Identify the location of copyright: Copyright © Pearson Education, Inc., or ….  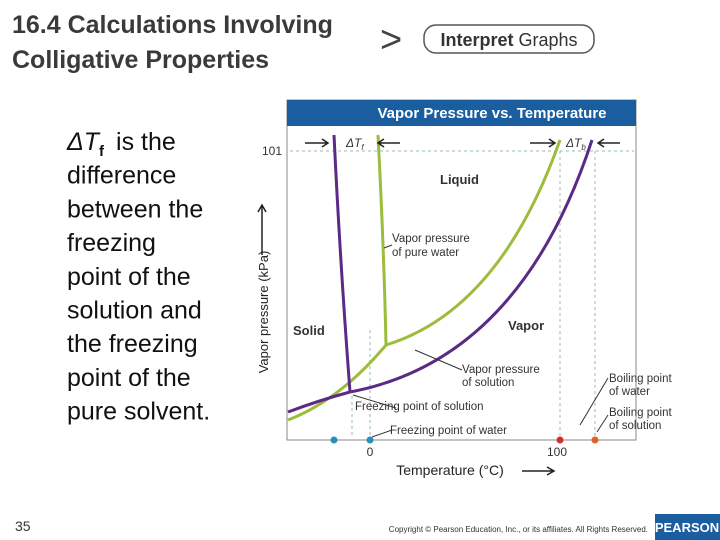
(518, 529).